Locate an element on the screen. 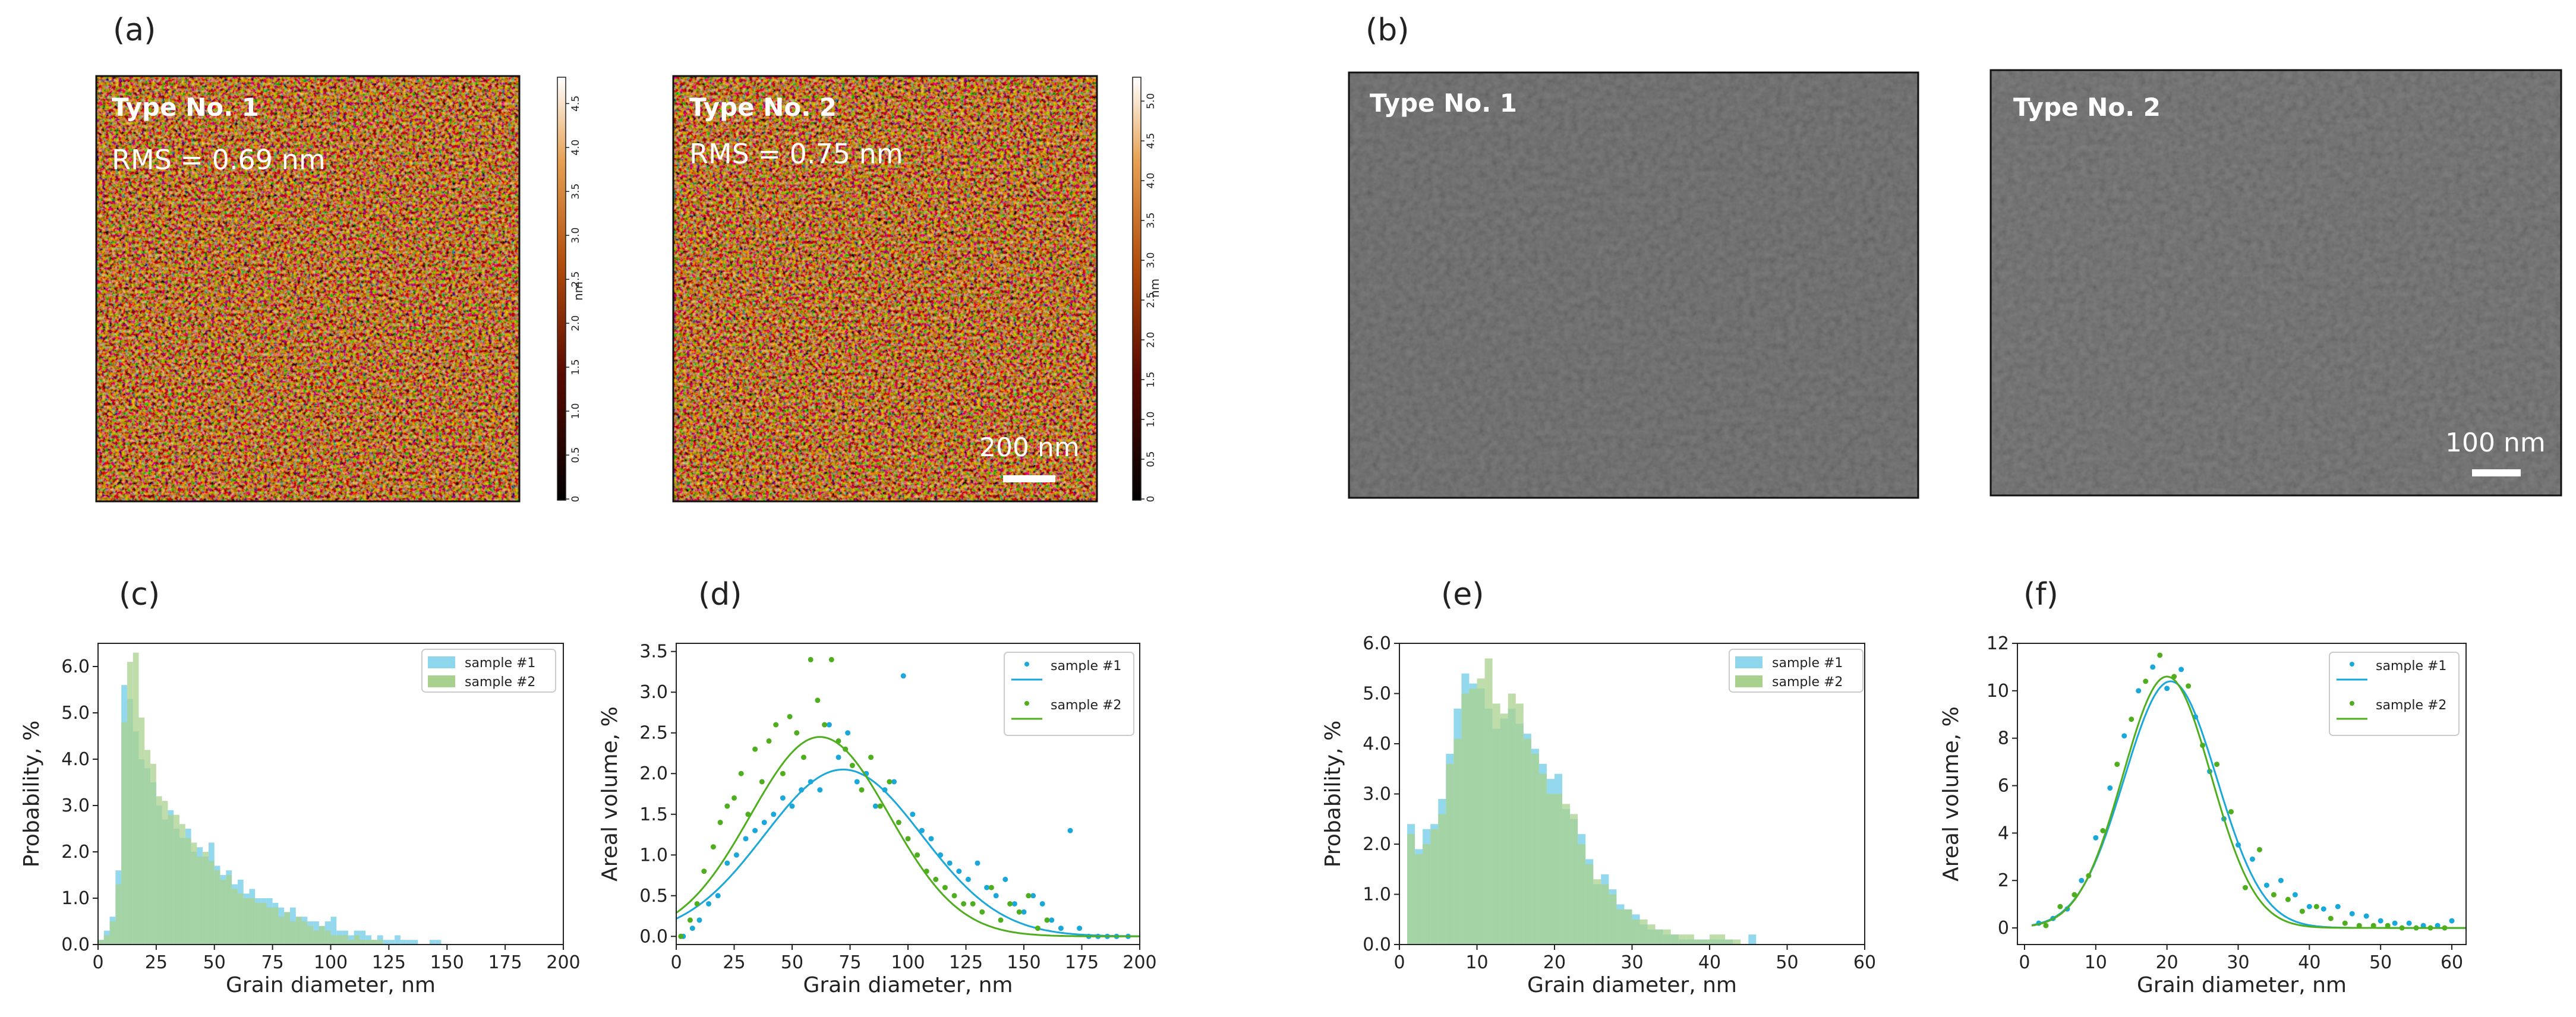 The height and width of the screenshot is (1017, 2576). x-tick-label: 0 is located at coordinates (2025, 962).